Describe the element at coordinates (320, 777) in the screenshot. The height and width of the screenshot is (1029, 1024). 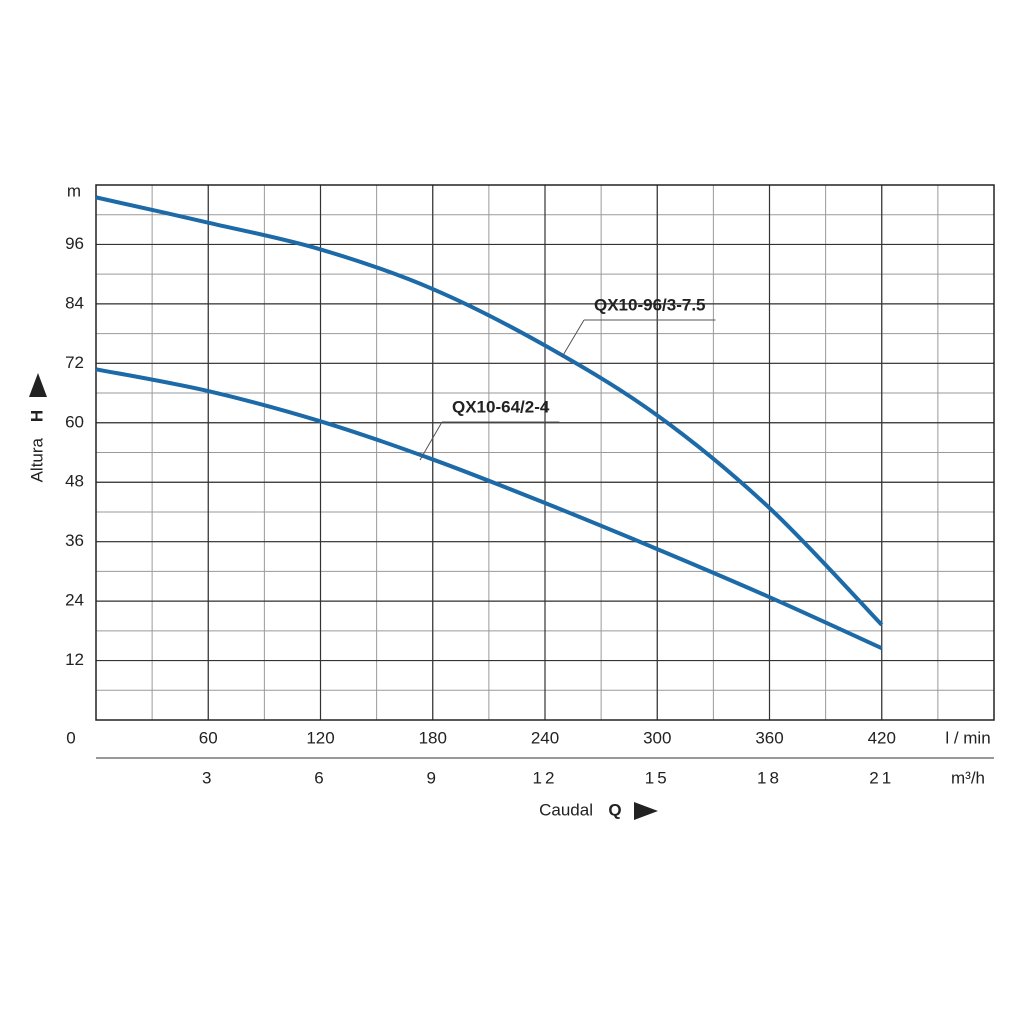
I see `x2-tick-label: 6` at that location.